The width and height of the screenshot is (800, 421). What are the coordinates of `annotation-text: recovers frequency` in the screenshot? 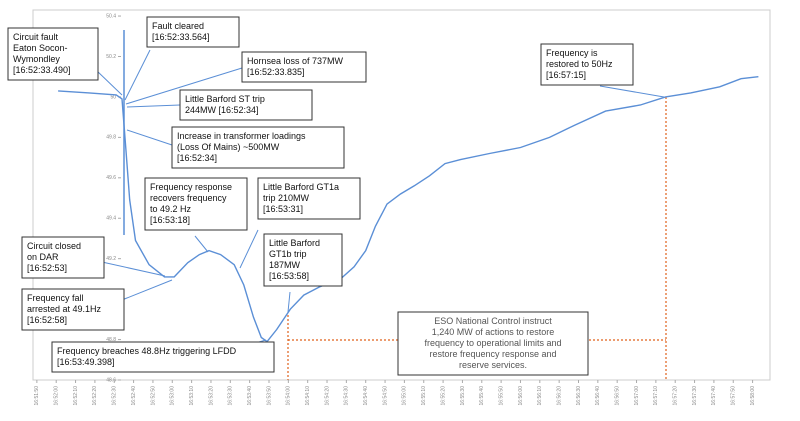 It's located at (188, 198).